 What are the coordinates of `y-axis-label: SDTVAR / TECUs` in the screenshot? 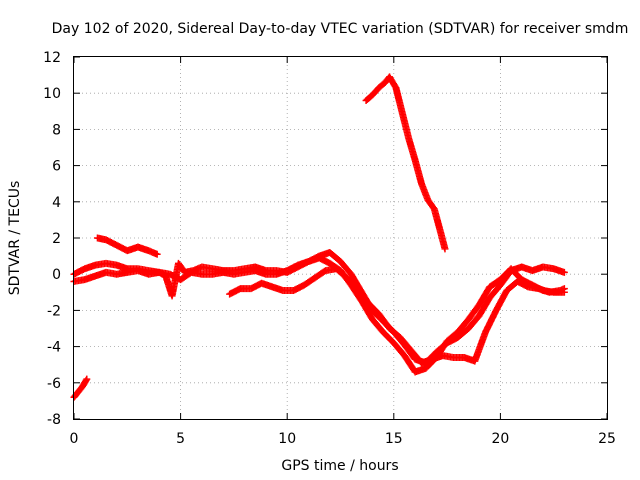 It's located at (15, 238).